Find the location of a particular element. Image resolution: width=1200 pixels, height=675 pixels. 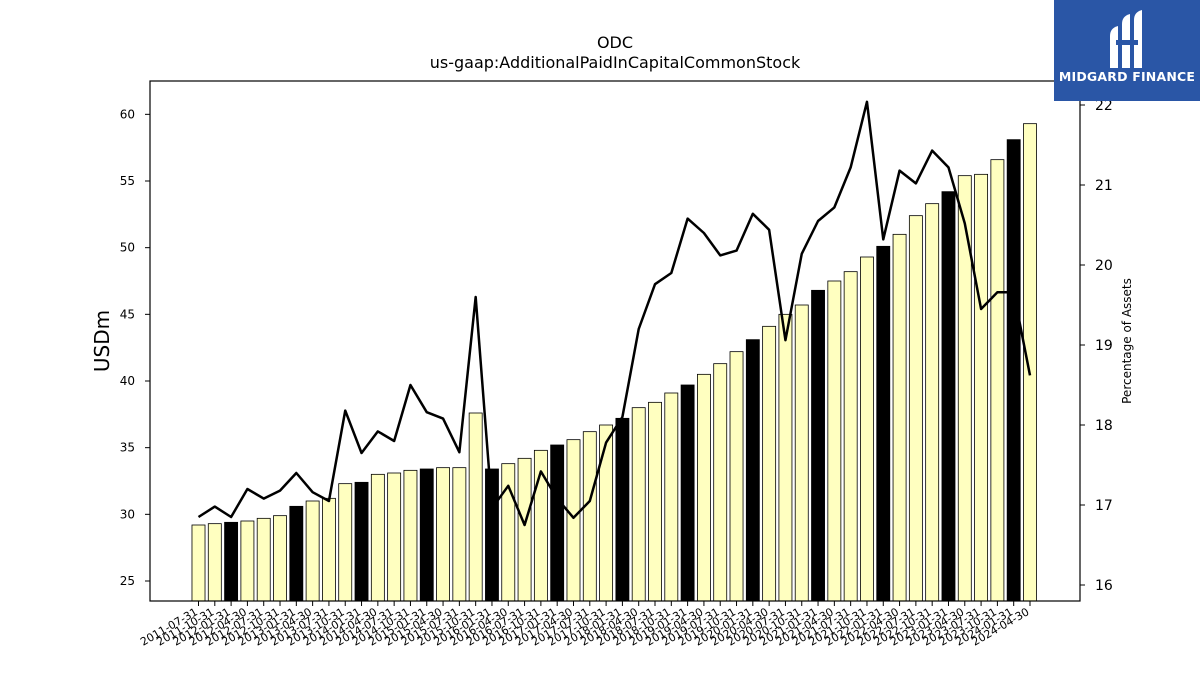

y-tick-label-30: 30 is located at coordinates (127, 514).